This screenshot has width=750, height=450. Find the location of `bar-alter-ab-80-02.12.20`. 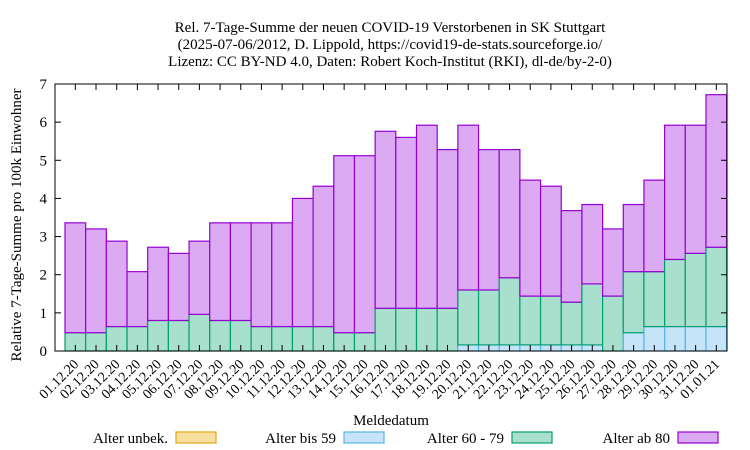

bar-alter-ab-80-02.12.20 is located at coordinates (96, 281).